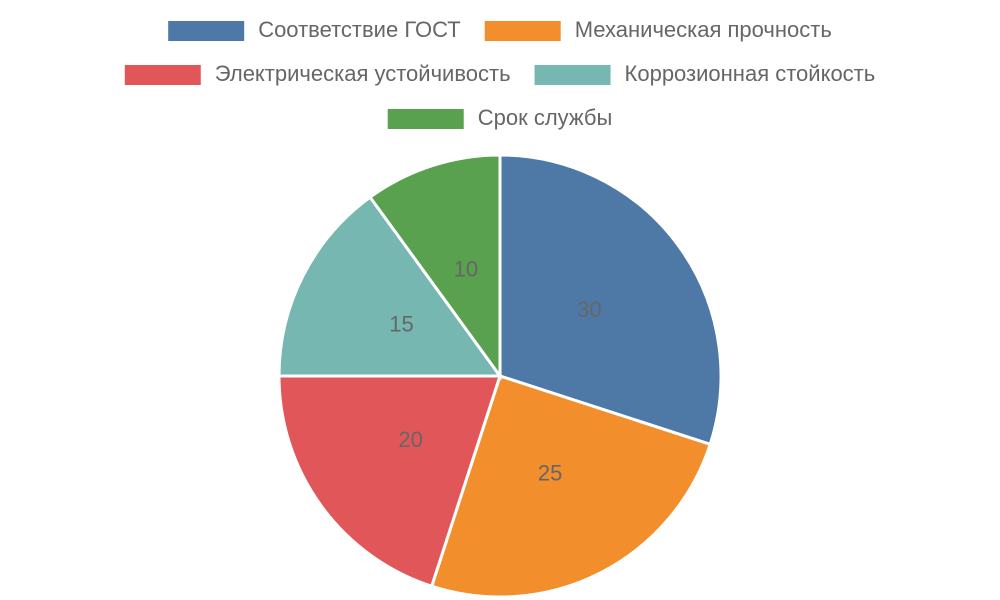  Describe the element at coordinates (359, 29) in the screenshot. I see `legend-label: Соответствие ГОСТ` at that location.